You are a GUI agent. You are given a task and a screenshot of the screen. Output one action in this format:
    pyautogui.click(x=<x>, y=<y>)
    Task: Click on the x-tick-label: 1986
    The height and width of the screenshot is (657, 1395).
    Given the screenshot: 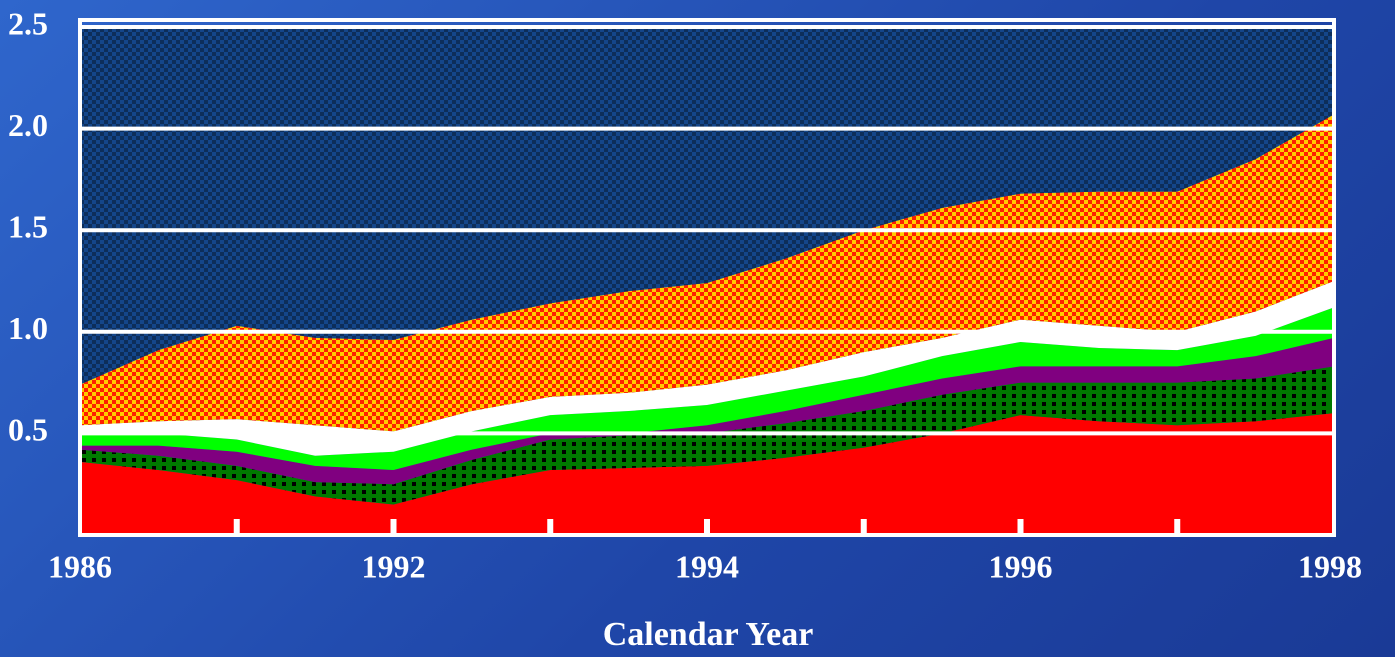 What is the action you would take?
    pyautogui.click(x=80, y=566)
    